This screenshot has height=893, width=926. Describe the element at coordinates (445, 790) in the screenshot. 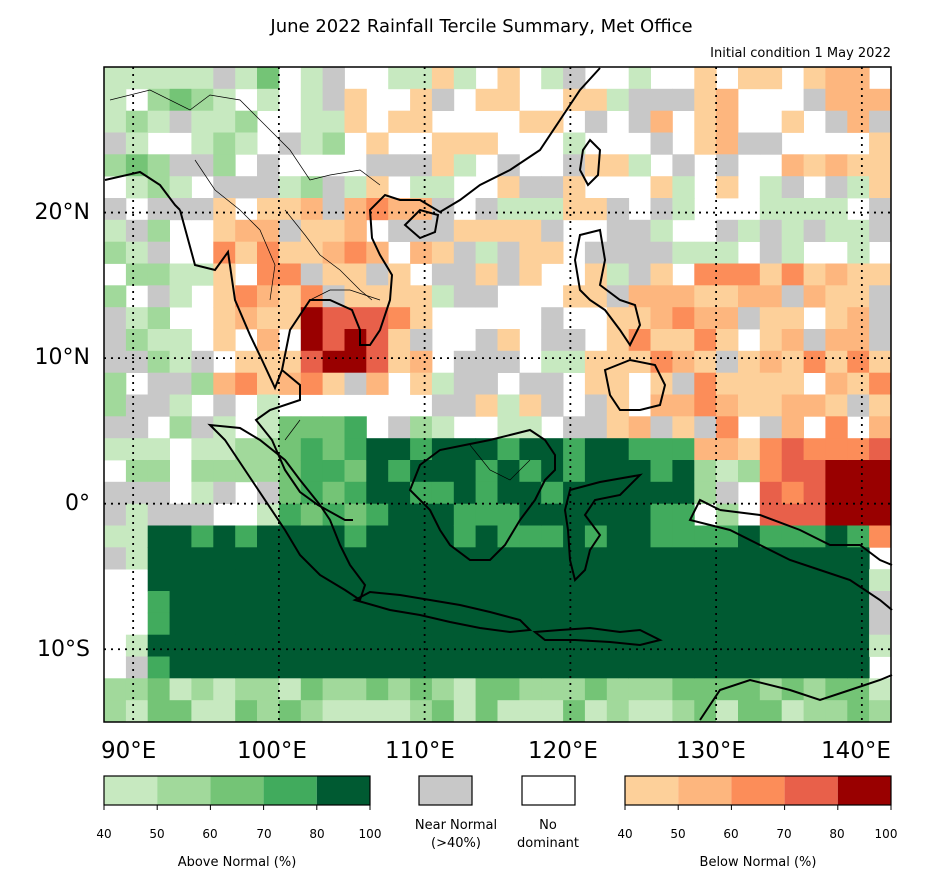

I see `near-normal-swatch` at that location.